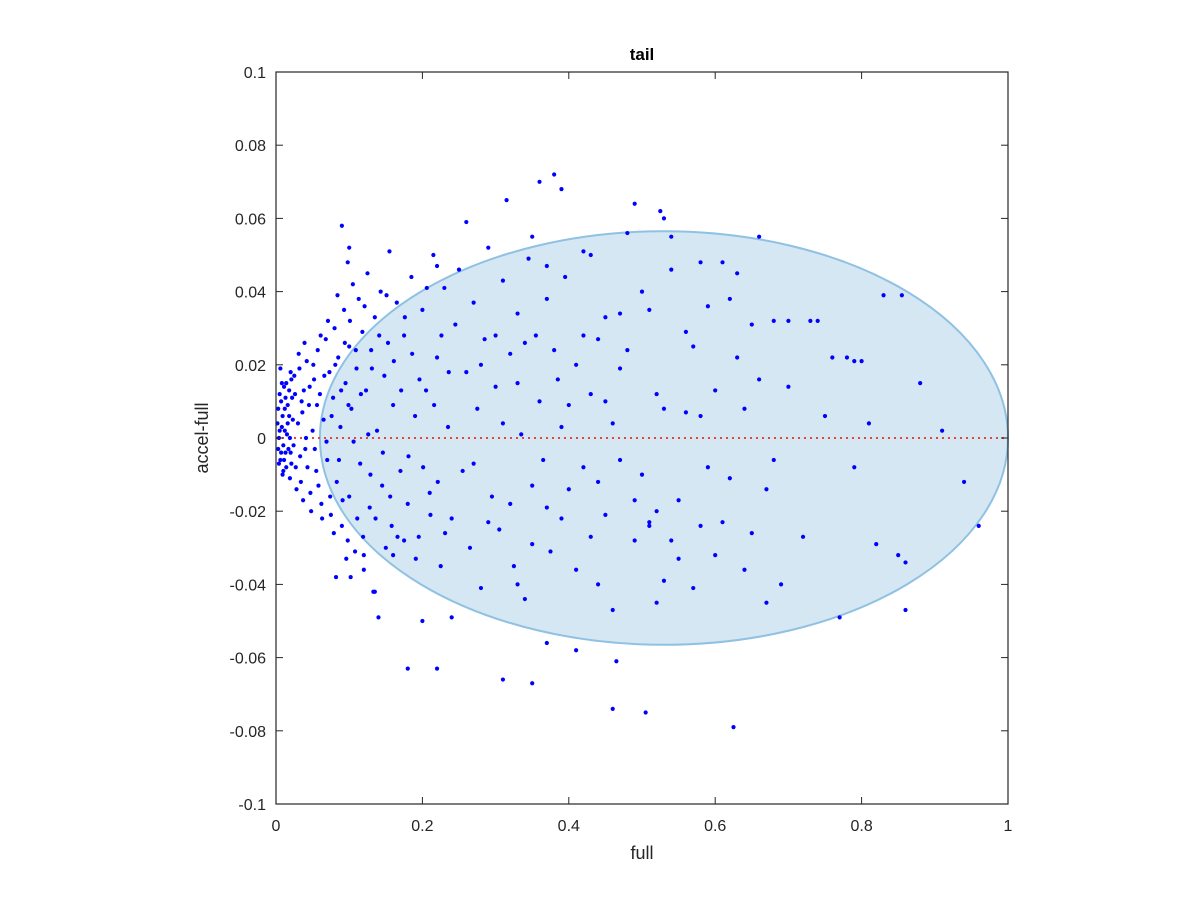 The height and width of the screenshot is (900, 1200). What do you see at coordinates (252, 805) in the screenshot?
I see `y-tick-label: -0.1` at bounding box center [252, 805].